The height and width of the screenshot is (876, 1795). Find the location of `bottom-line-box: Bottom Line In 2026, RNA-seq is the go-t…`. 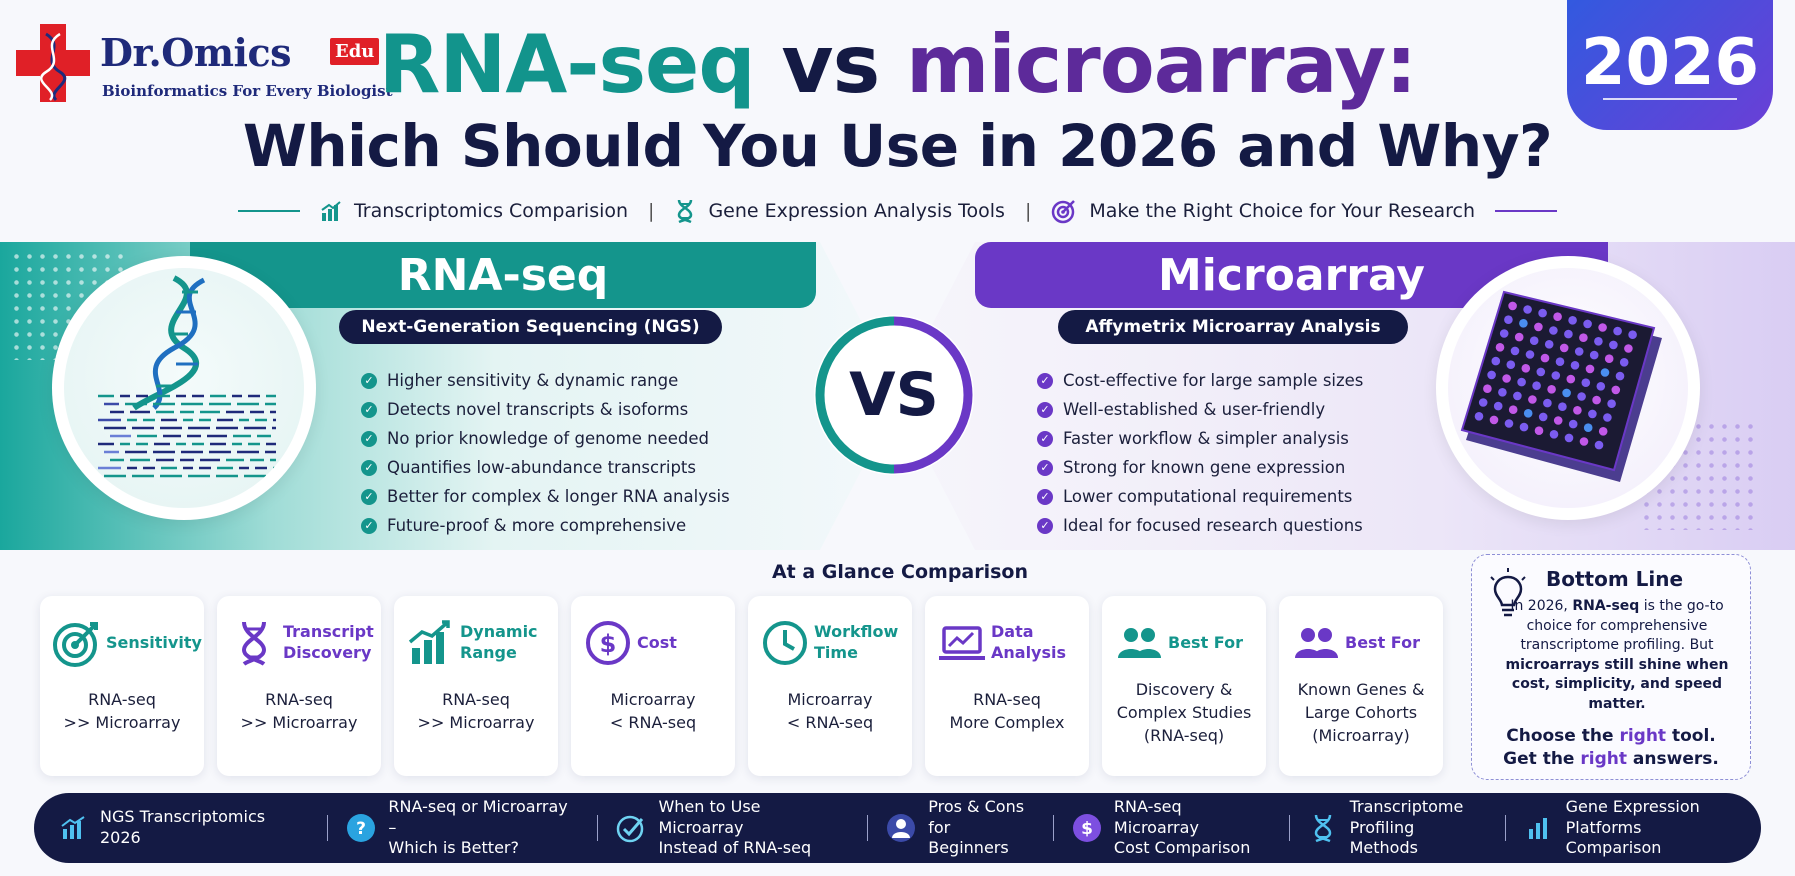

bottom-line-box: Bottom Line In 2026, RNA-seq is the go-t… is located at coordinates (1611, 667).